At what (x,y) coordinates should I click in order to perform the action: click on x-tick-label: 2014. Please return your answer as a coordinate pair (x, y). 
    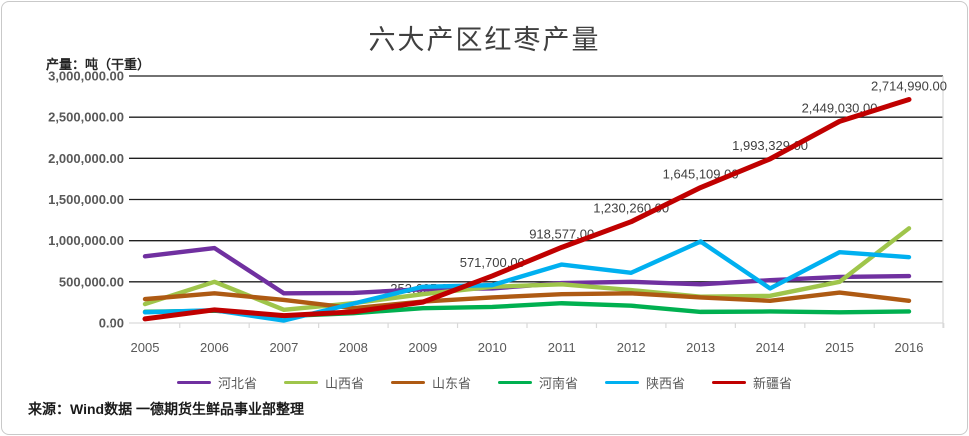
    Looking at the image, I should click on (770, 347).